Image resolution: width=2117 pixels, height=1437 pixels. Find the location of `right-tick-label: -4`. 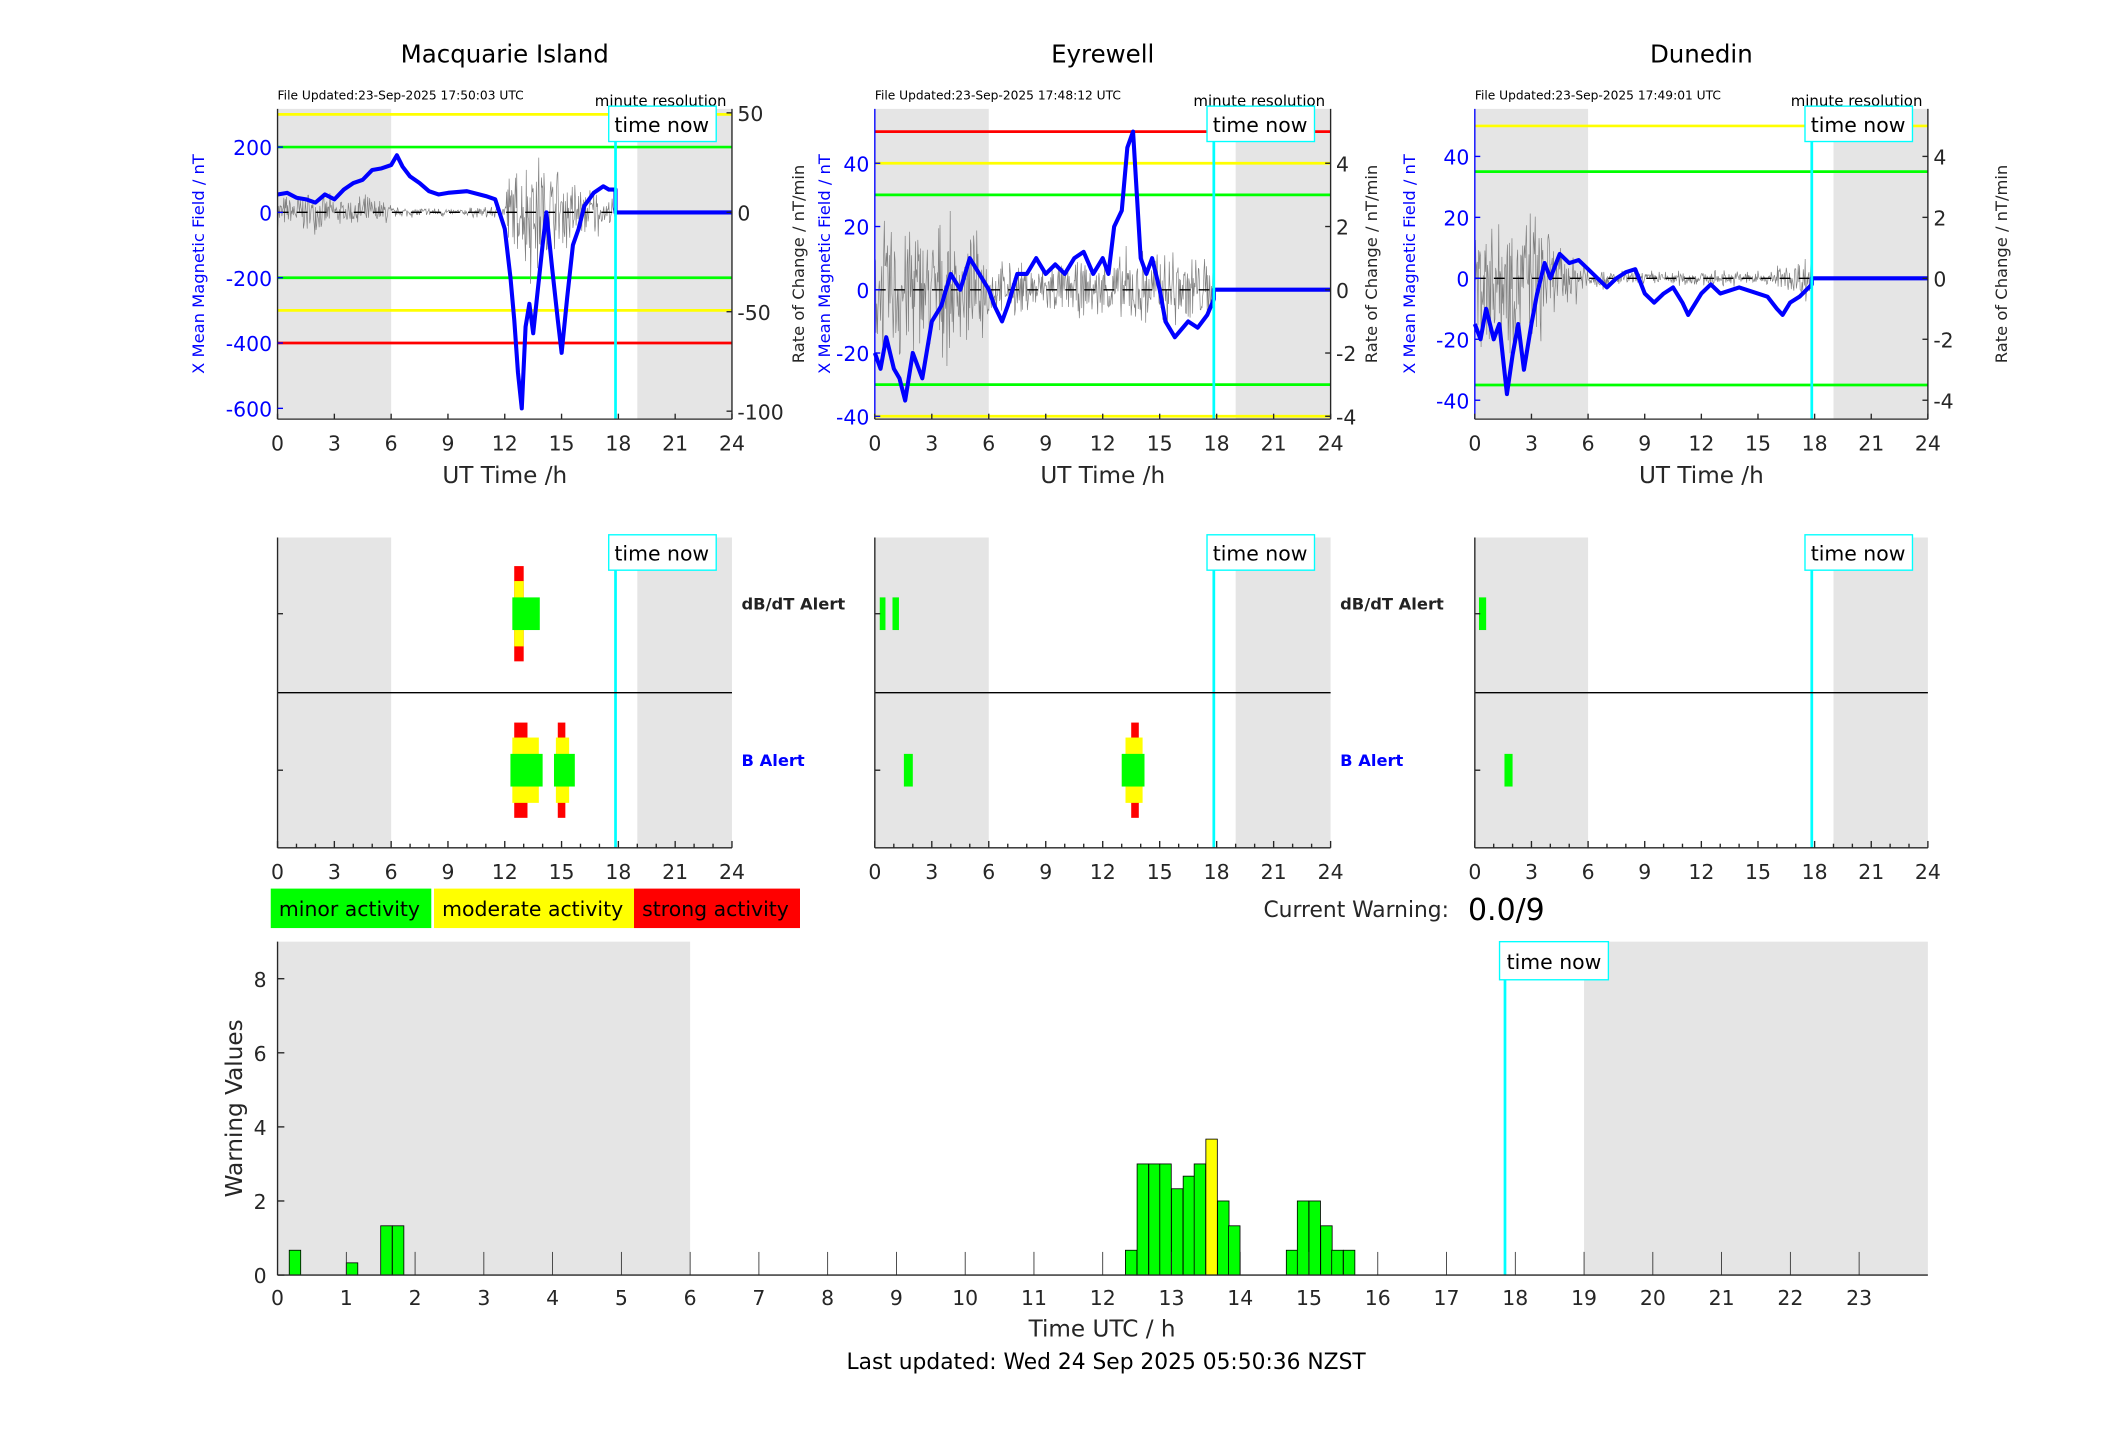

right-tick-label: -4 is located at coordinates (1346, 417).